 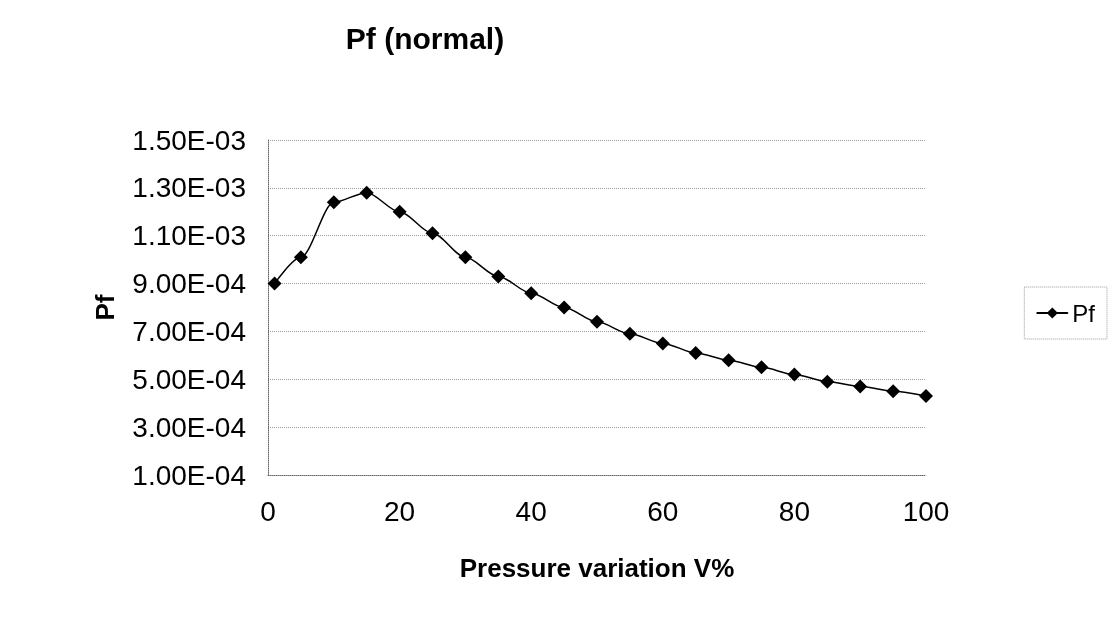 What do you see at coordinates (189, 475) in the screenshot?
I see `y-tick-label: 1.00E-04` at bounding box center [189, 475].